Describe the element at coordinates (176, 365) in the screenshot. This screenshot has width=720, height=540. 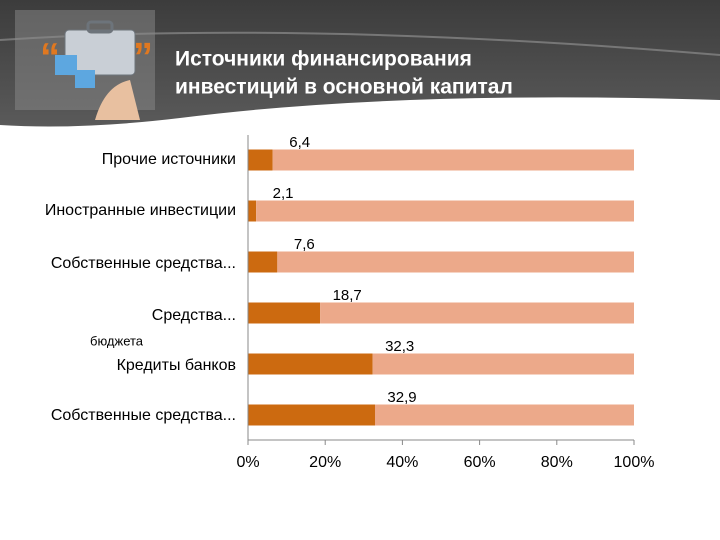
I see `y-tick-label: Кредиты банков` at that location.